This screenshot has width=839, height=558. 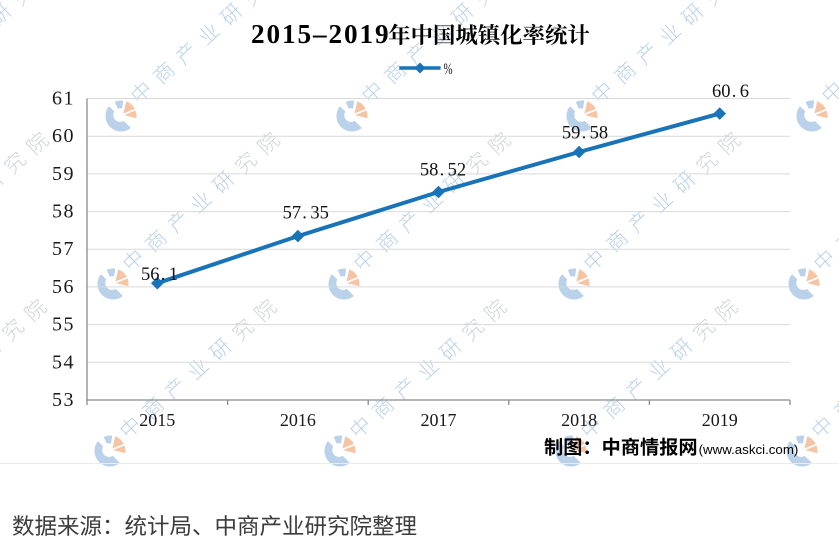 What do you see at coordinates (306, 214) in the screenshot?
I see `svg-text:57.35: 57. 35` at bounding box center [306, 214].